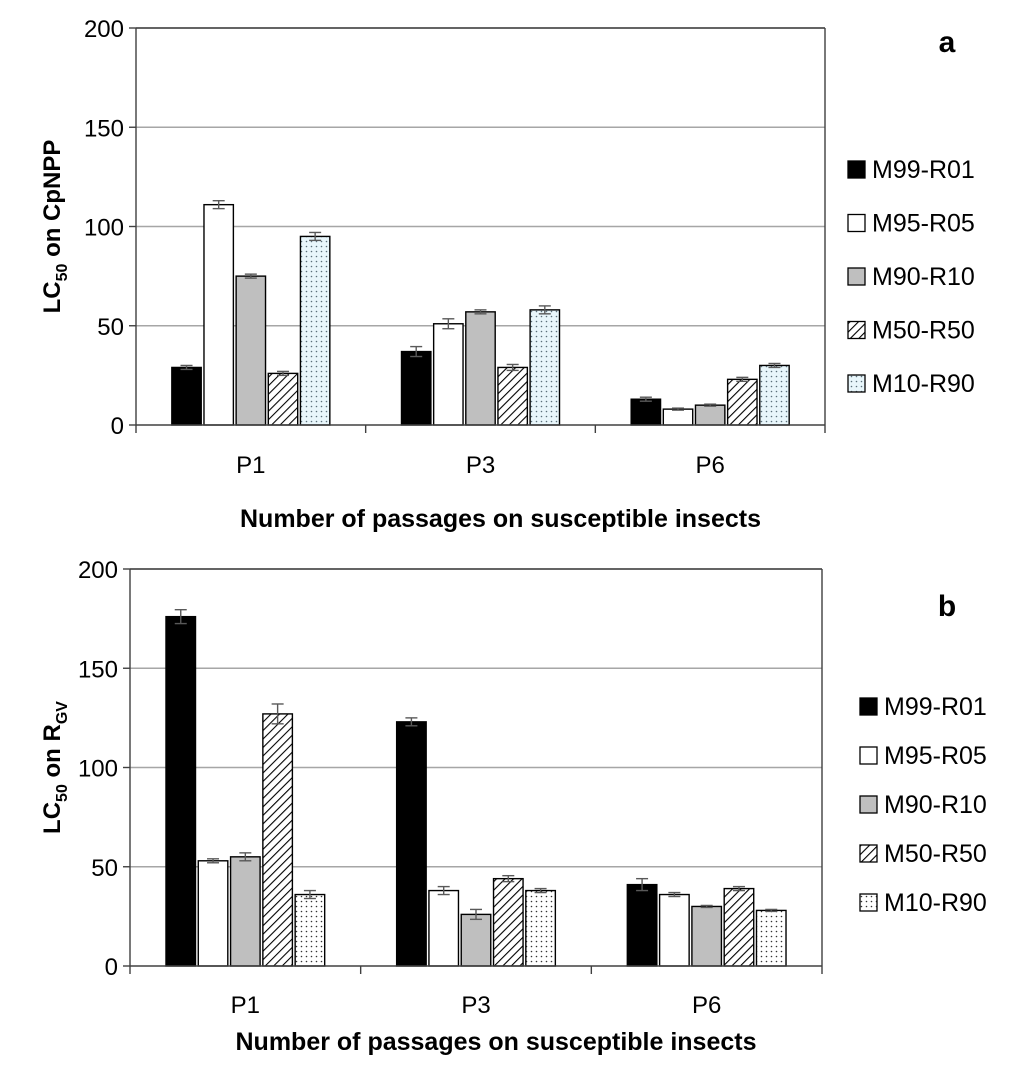  Describe the element at coordinates (55, 227) in the screenshot. I see `y-axis-label: LC50 on CpNPP` at that location.